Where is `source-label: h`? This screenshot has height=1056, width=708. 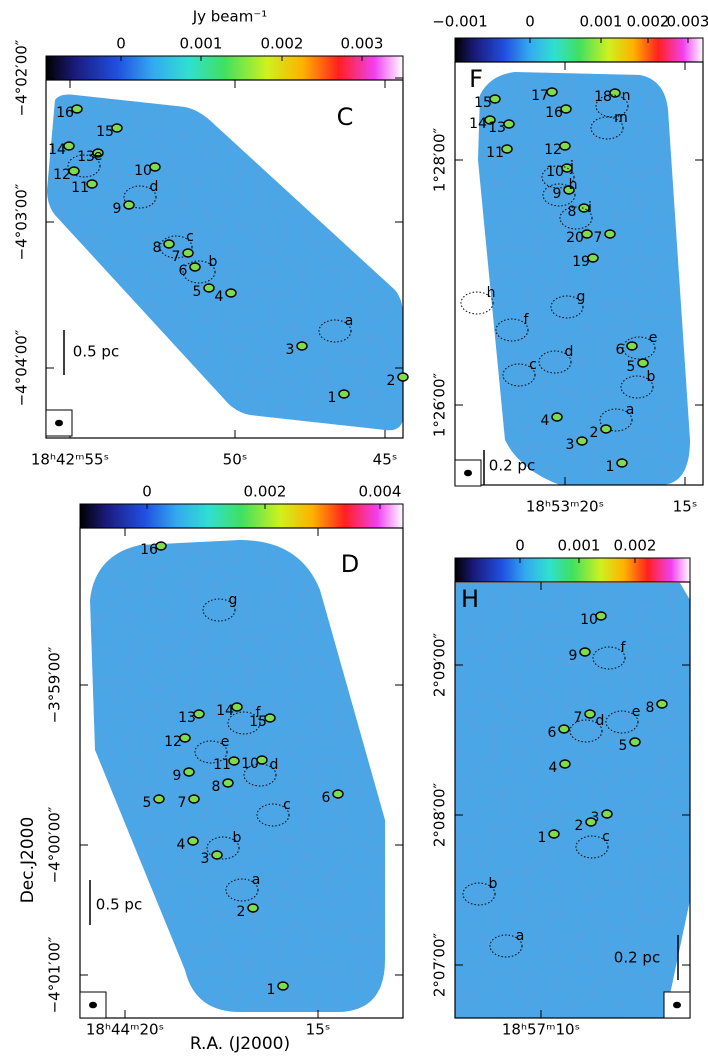
source-label: h is located at coordinates (491, 293).